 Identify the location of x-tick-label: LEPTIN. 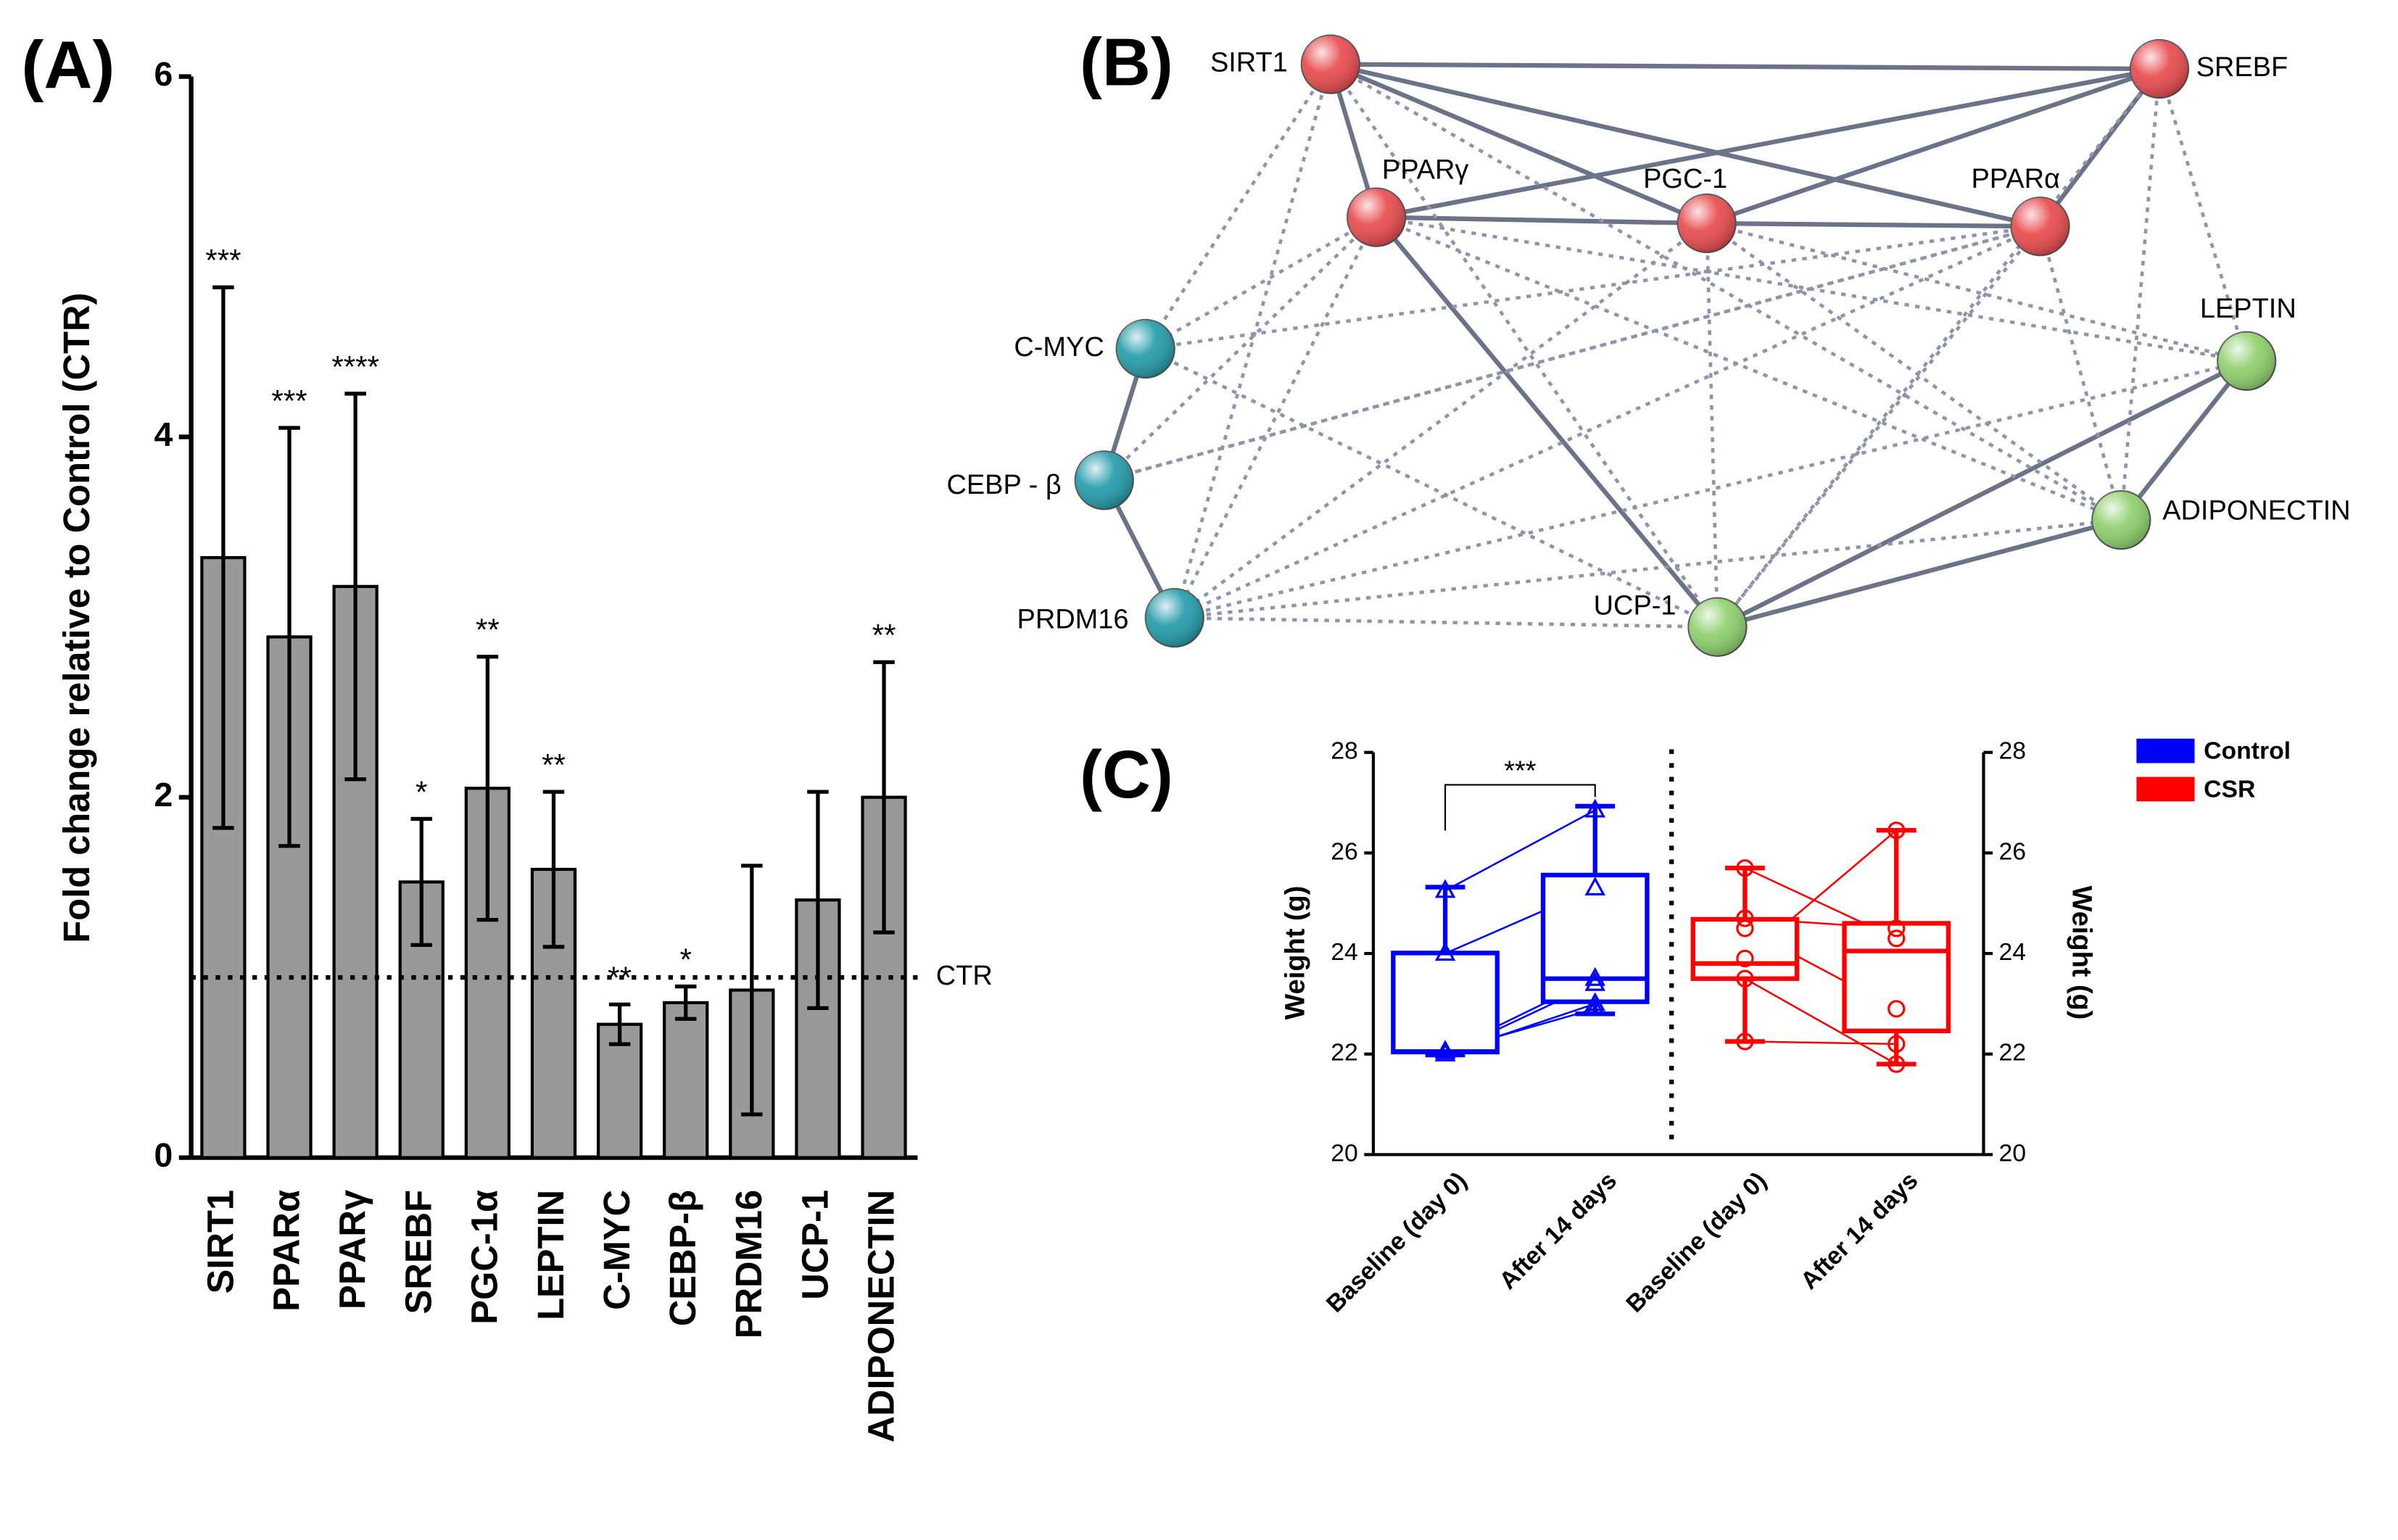
(550, 1255).